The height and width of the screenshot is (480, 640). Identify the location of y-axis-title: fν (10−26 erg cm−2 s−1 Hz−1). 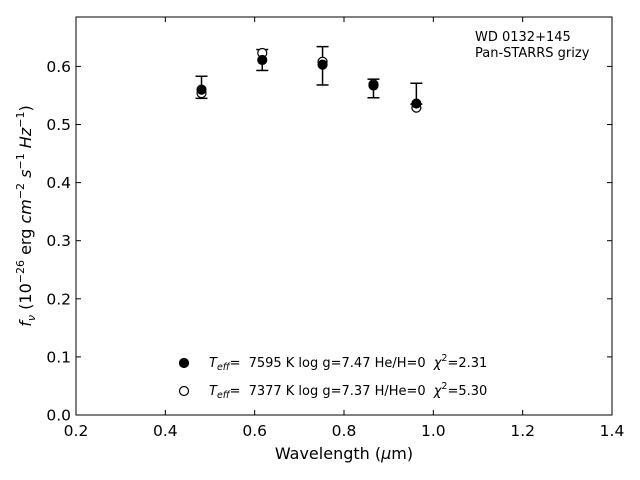
(26, 215).